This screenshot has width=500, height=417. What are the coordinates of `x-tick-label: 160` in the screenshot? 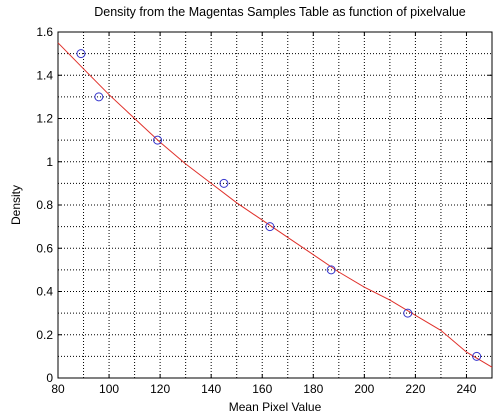 It's located at (262, 389).